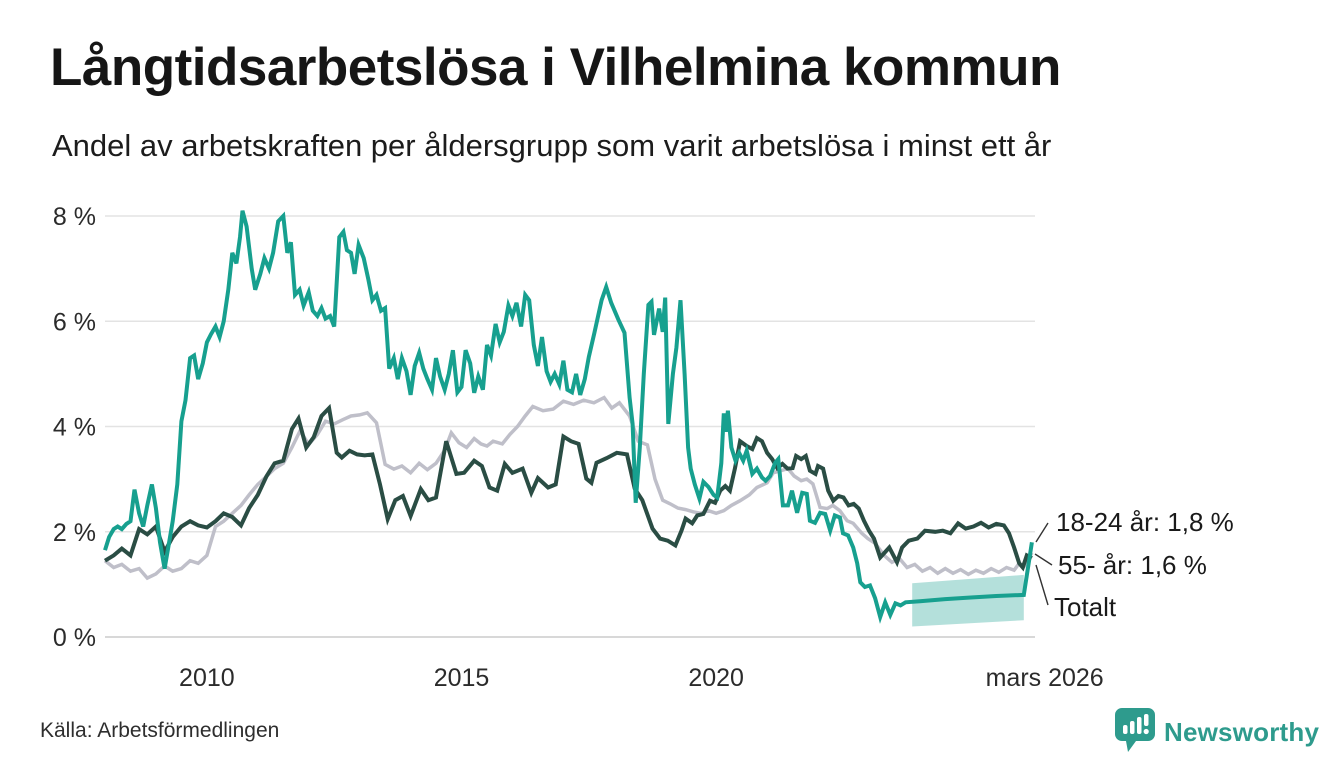 The image size is (1340, 780). Describe the element at coordinates (74, 638) in the screenshot. I see `y-tick-label: 0 %` at that location.